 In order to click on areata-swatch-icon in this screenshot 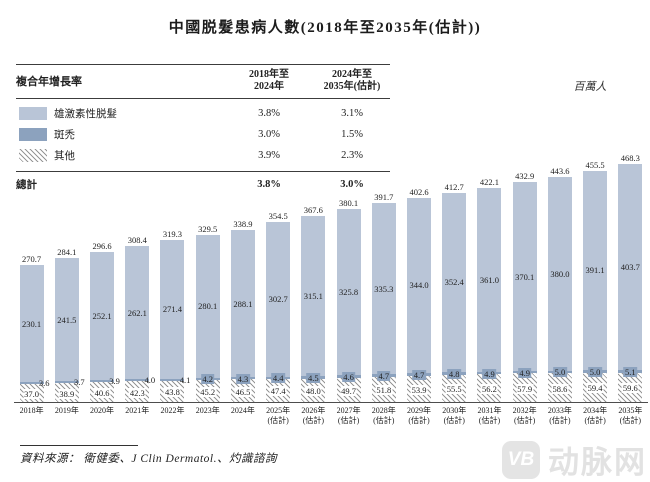, I will do `click(33, 134)`.